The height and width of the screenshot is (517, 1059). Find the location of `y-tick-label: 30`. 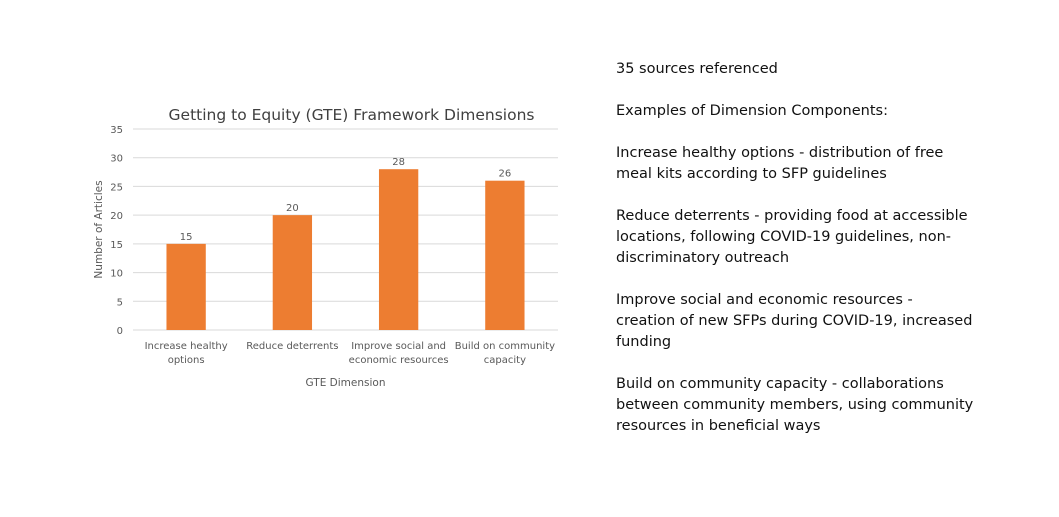

y-tick-label: 30 is located at coordinates (116, 159).